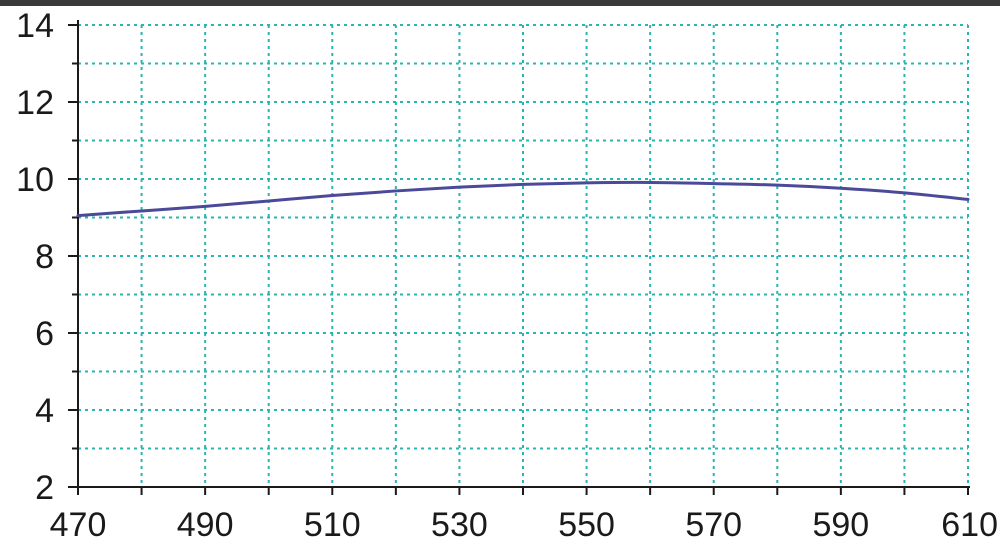 This screenshot has width=1000, height=551. Describe the element at coordinates (44, 411) in the screenshot. I see `y-tick-label: 4` at that location.